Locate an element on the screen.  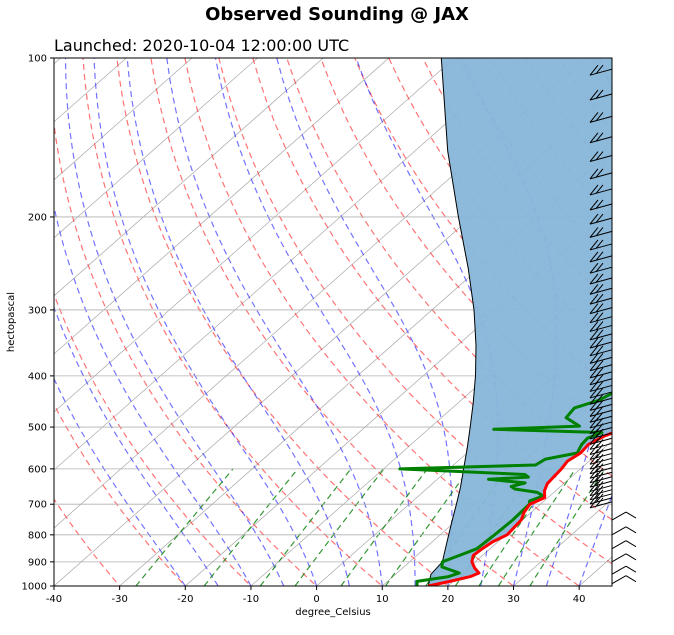
x-tick-label: 0 is located at coordinates (316, 599).